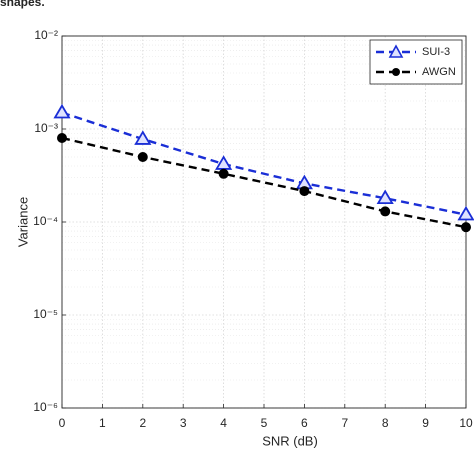 This screenshot has width=474, height=456. What do you see at coordinates (290, 440) in the screenshot?
I see `x-axis-label: SNR (dB)` at bounding box center [290, 440].